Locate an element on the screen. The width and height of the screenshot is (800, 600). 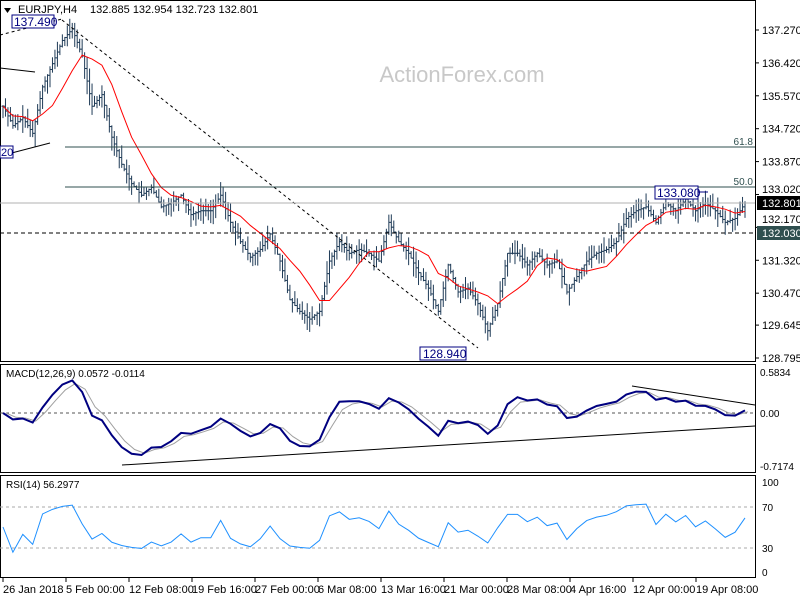
macd-line is located at coordinates (374, 418).